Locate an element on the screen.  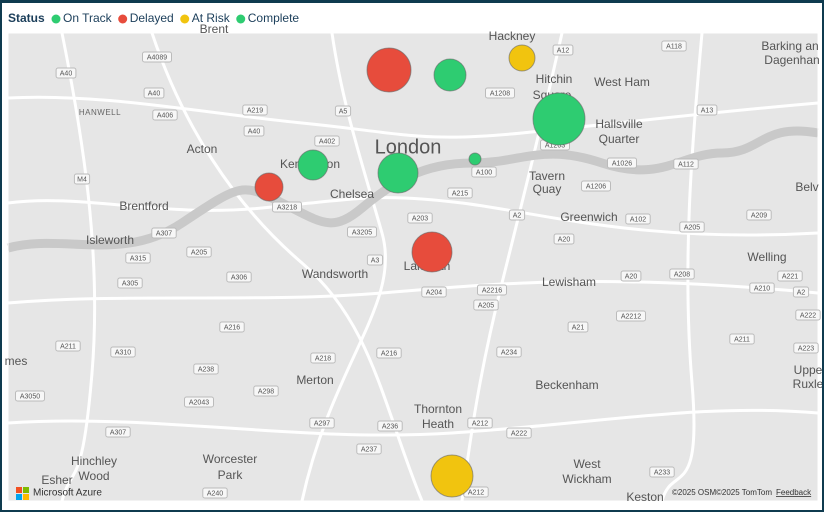
road-label: A3218 is located at coordinates (287, 207).